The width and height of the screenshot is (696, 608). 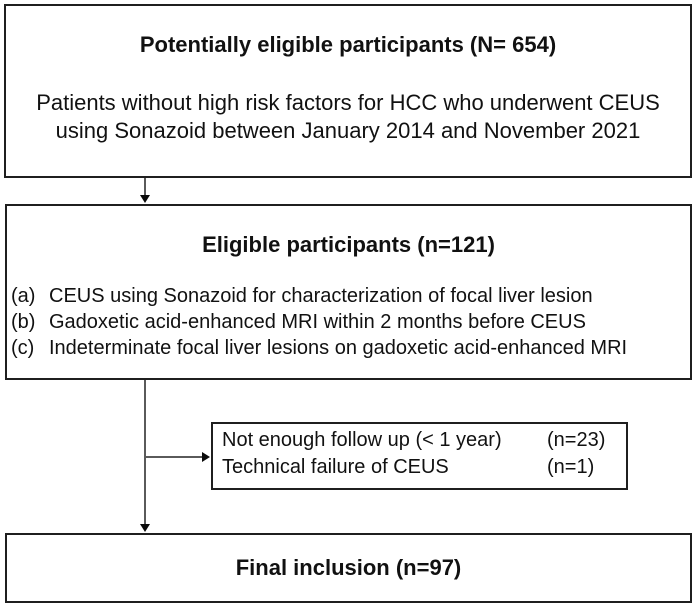 What do you see at coordinates (145, 452) in the screenshot?
I see `connector-eligible-to-final` at bounding box center [145, 452].